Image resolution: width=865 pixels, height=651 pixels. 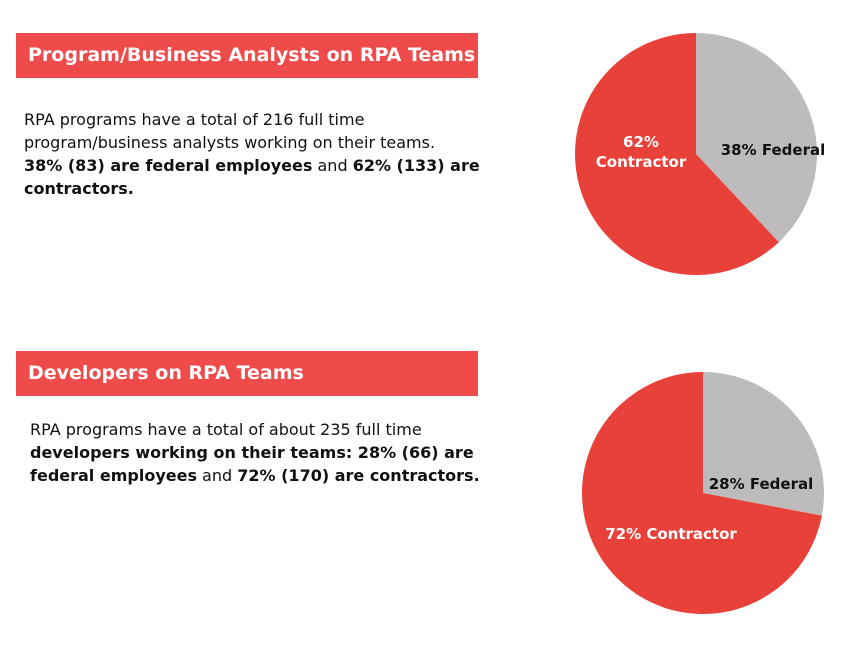 What do you see at coordinates (416, 165) in the screenshot?
I see `description-bold-text: 62% (133) are` at bounding box center [416, 165].